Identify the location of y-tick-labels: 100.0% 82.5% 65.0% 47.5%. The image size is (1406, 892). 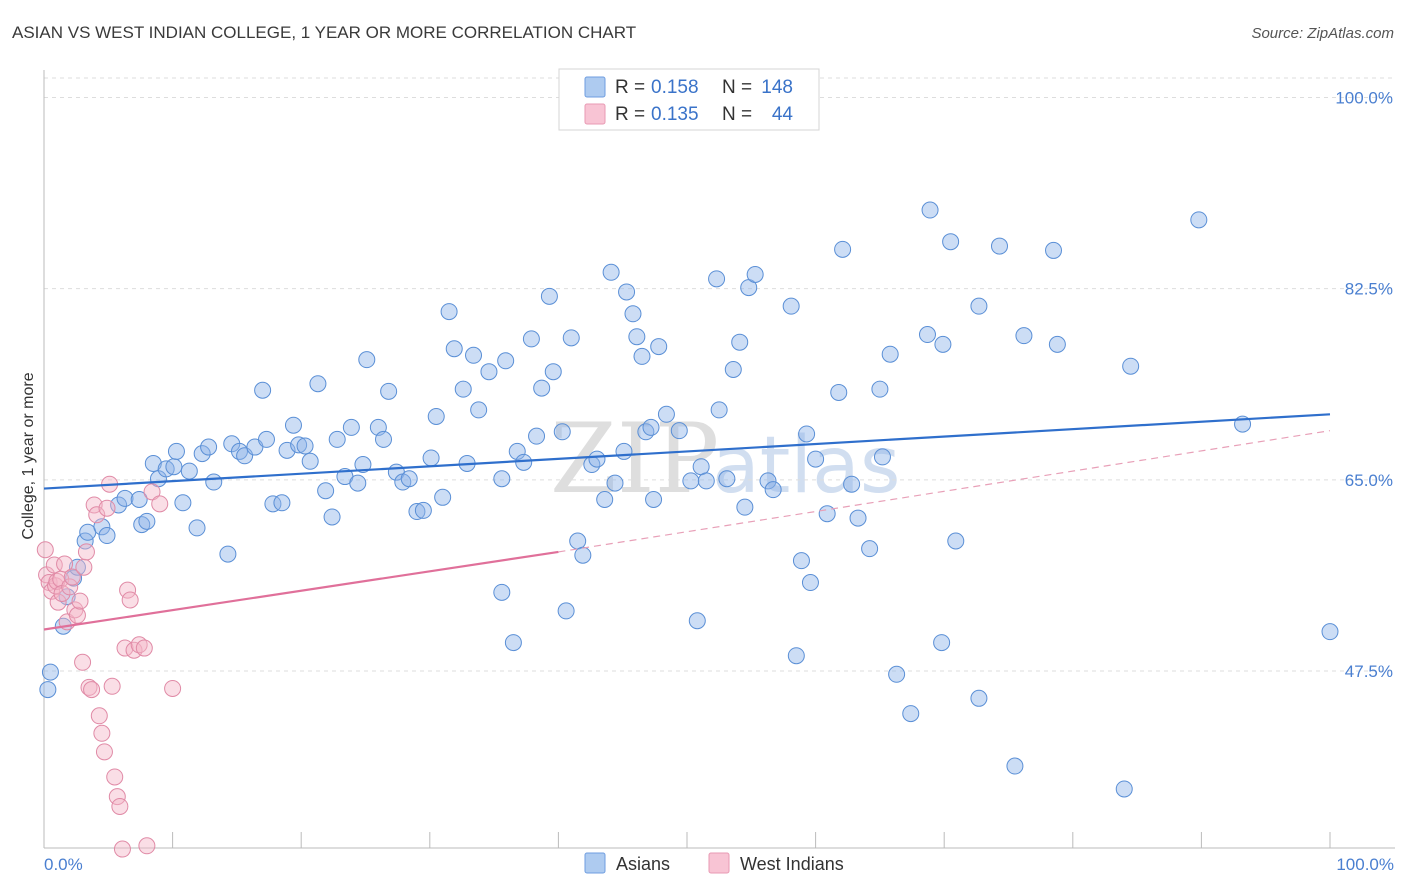
(1364, 385).